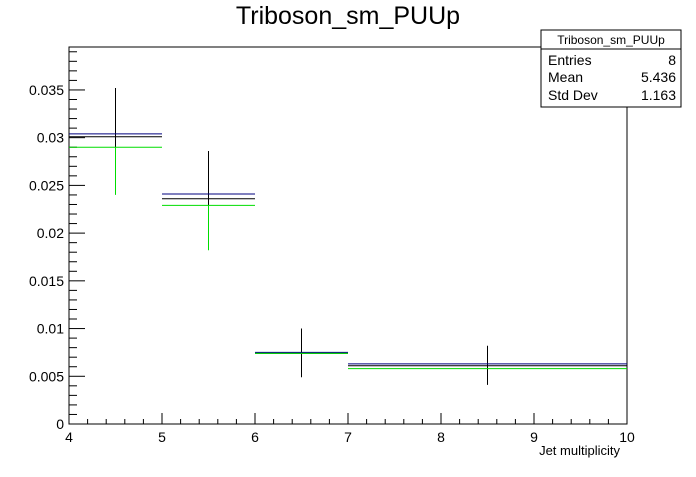  What do you see at coordinates (162, 437) in the screenshot?
I see `x-tick-label: 5` at bounding box center [162, 437].